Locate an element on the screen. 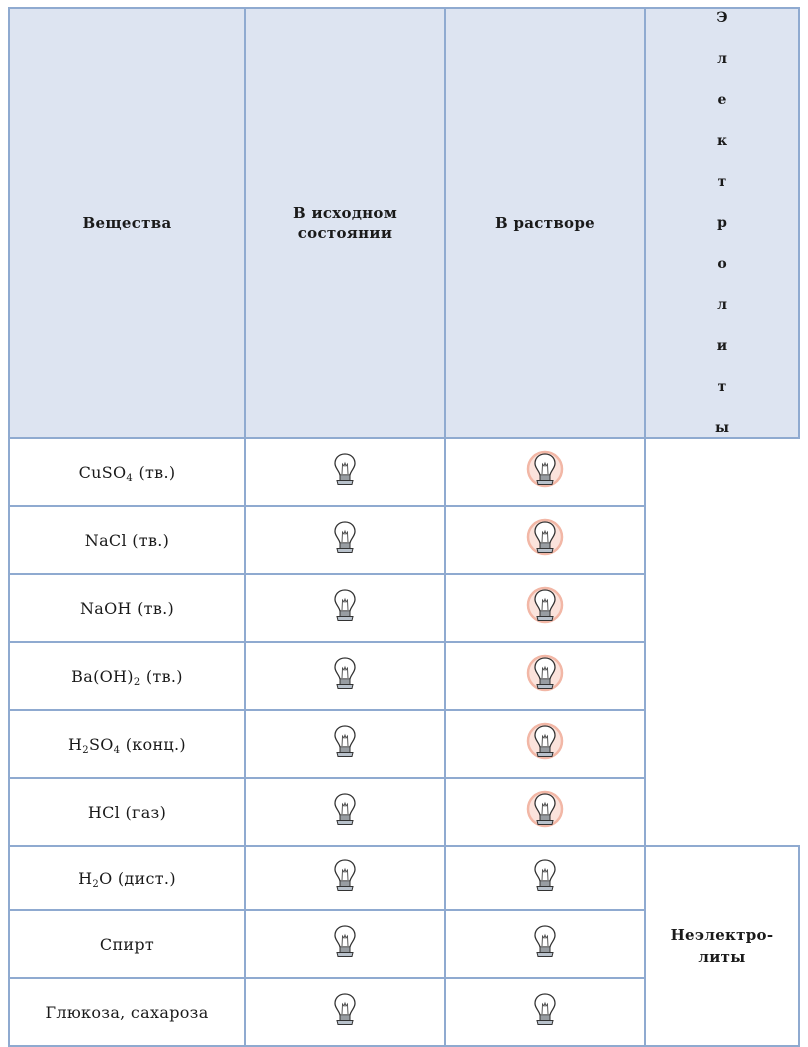 The height and width of the screenshot is (1047, 808). substance-name: HCl (газ) is located at coordinates (127, 812).